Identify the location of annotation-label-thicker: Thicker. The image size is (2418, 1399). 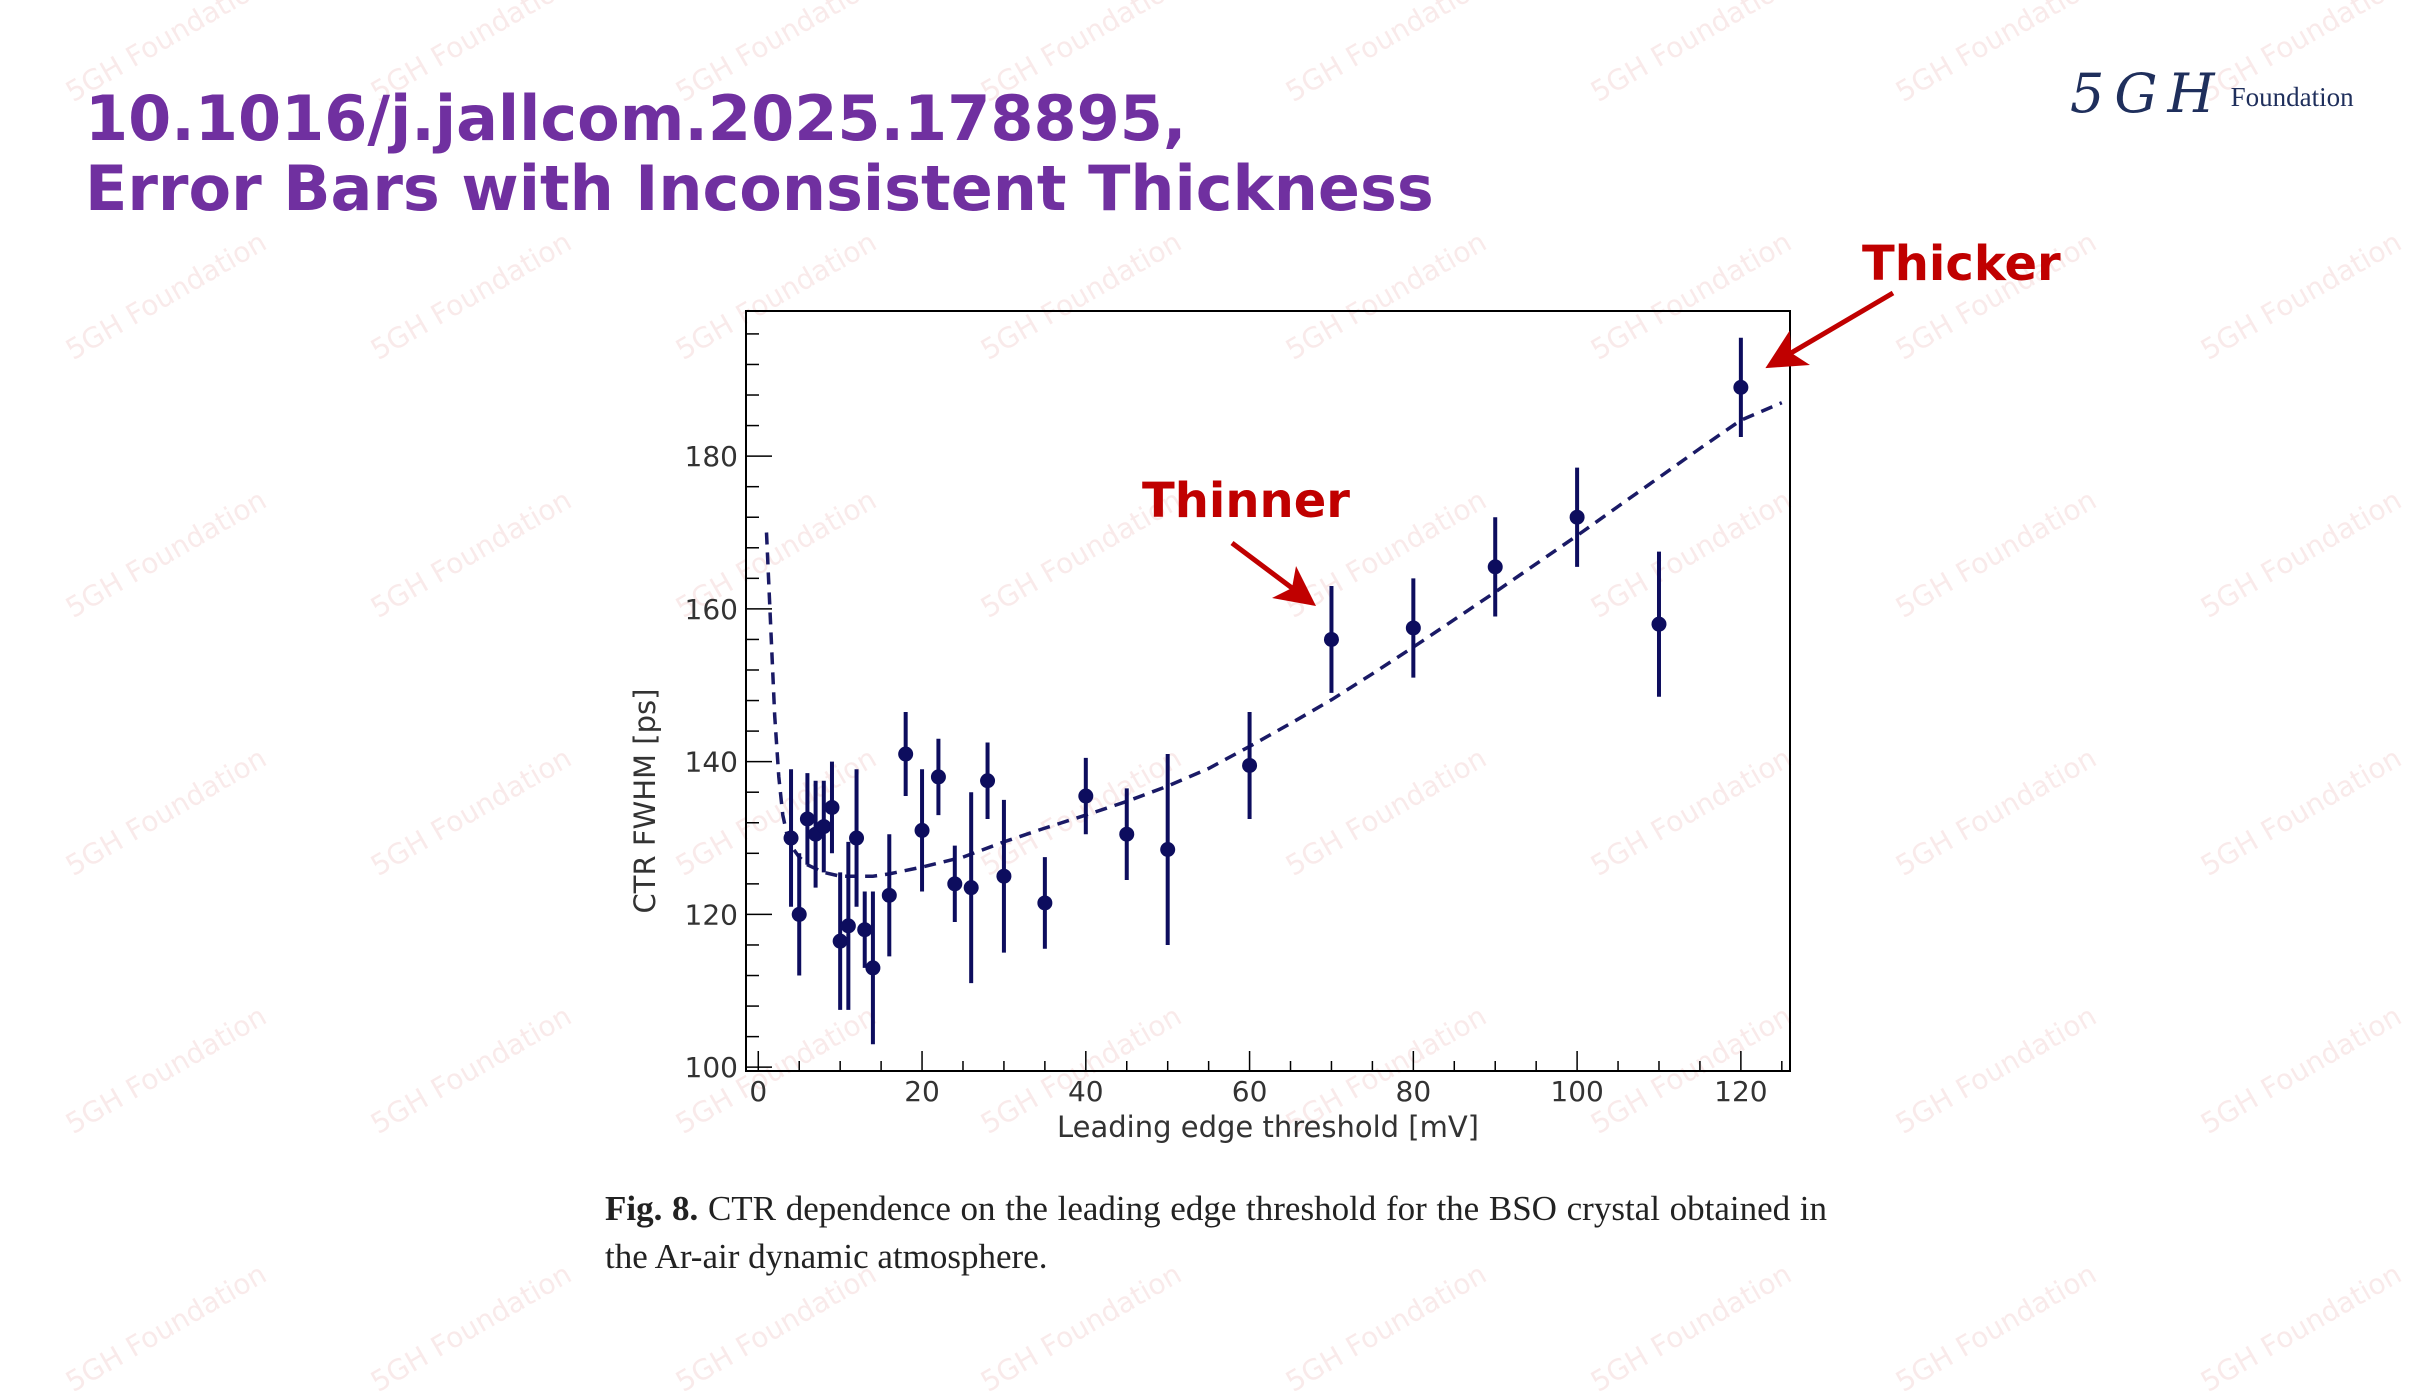
(1961, 264).